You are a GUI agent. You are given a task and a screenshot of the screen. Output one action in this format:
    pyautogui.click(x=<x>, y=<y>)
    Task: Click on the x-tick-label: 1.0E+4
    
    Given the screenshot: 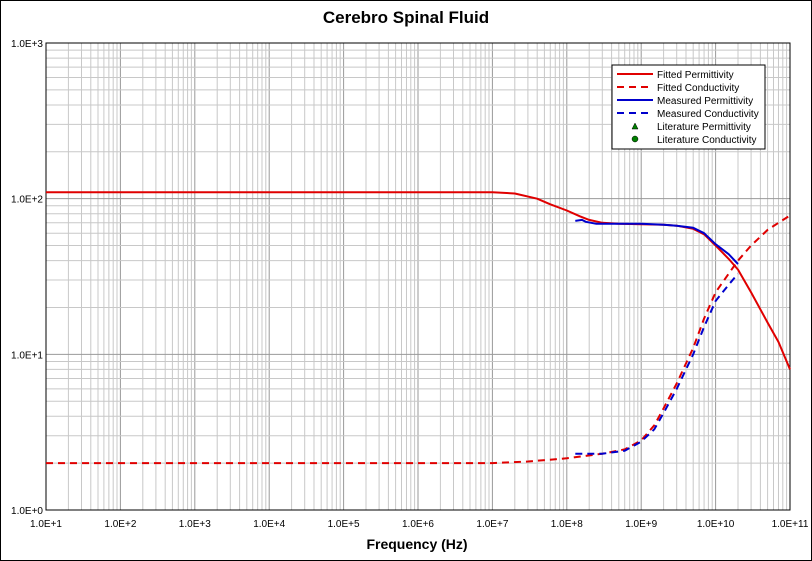 What is the action you would take?
    pyautogui.click(x=269, y=524)
    